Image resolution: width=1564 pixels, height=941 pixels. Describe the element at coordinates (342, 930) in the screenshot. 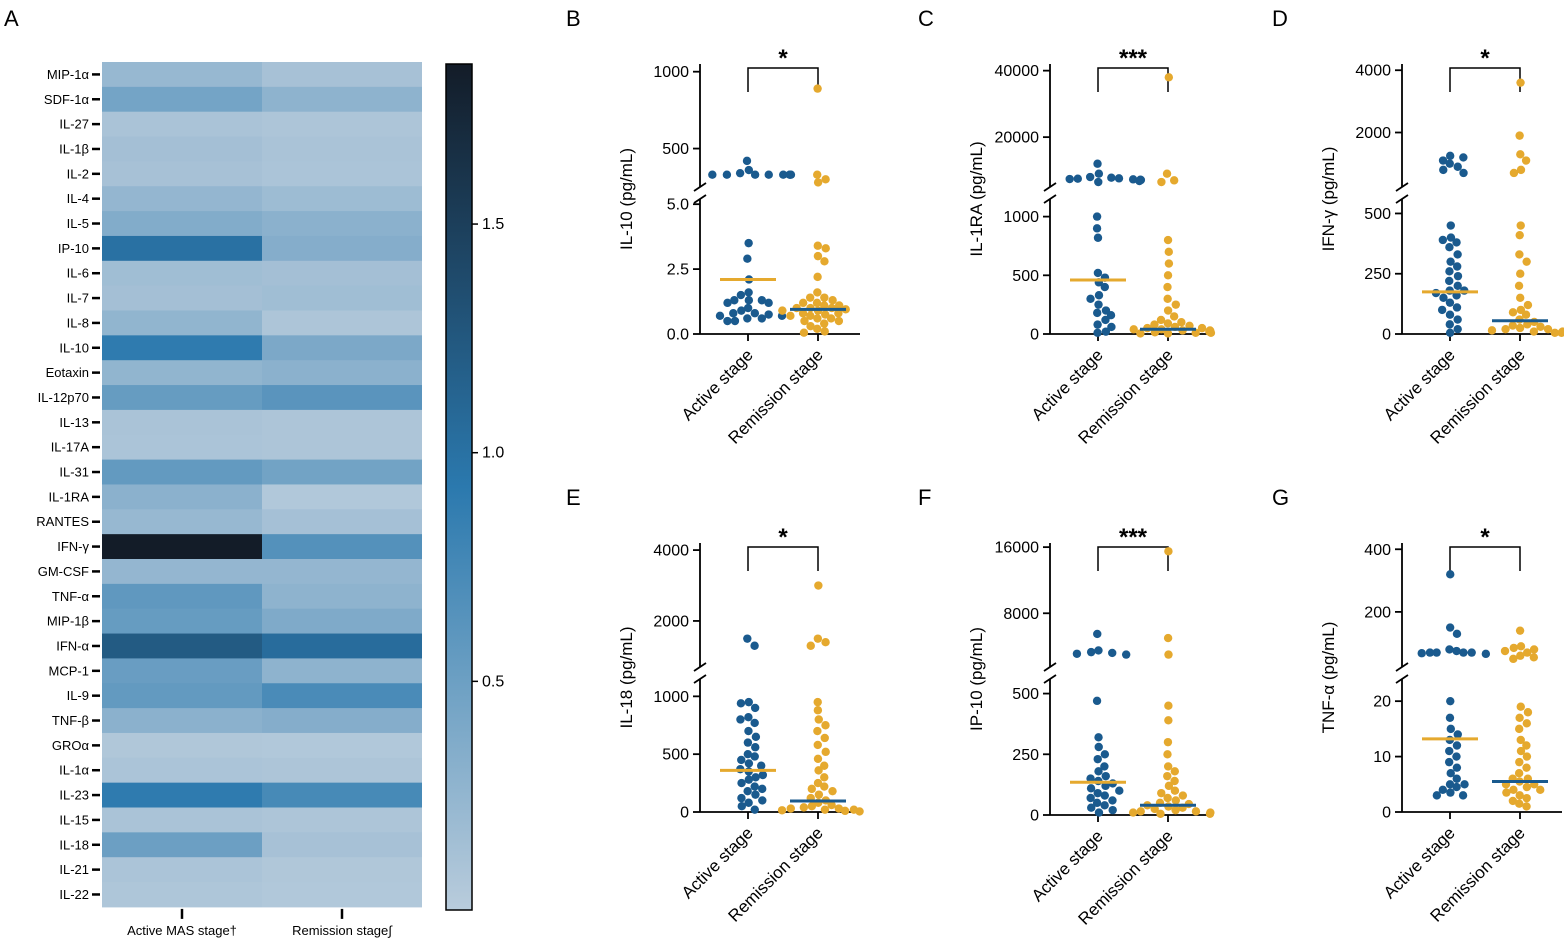

I see `heatmap-column-label: Remission stage∫` at that location.